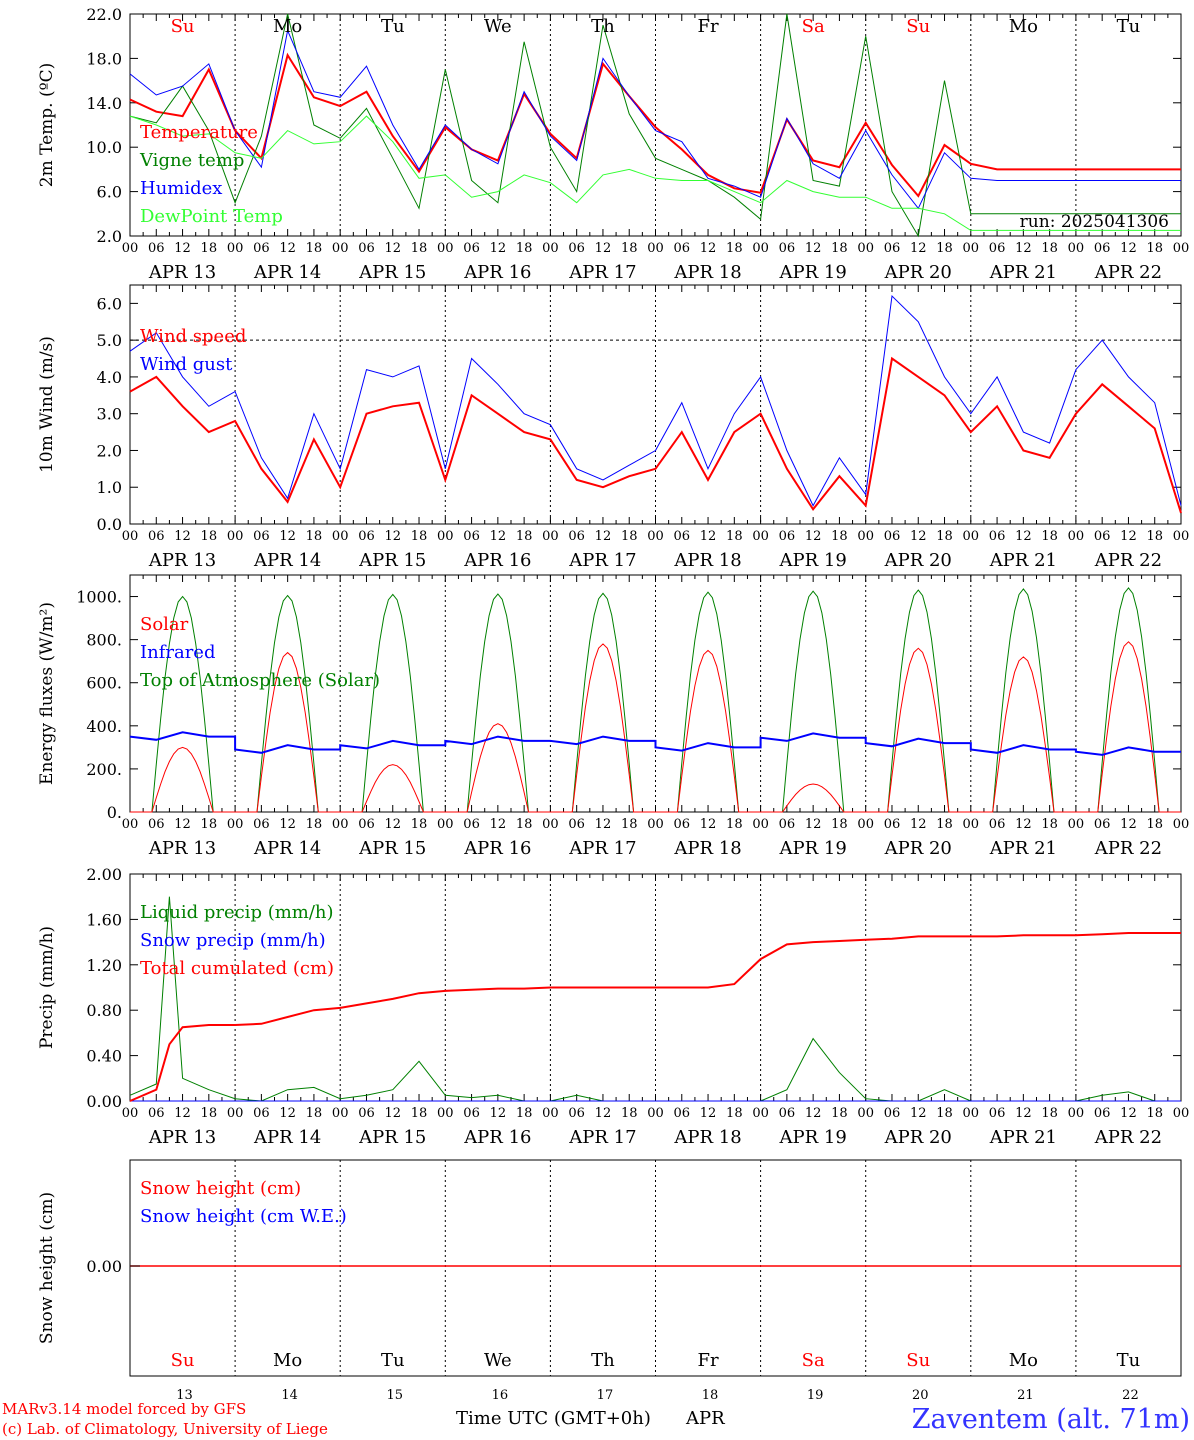 The image size is (1194, 1440). Describe the element at coordinates (815, 1395) in the screenshot. I see `day-number-label: 19` at that location.